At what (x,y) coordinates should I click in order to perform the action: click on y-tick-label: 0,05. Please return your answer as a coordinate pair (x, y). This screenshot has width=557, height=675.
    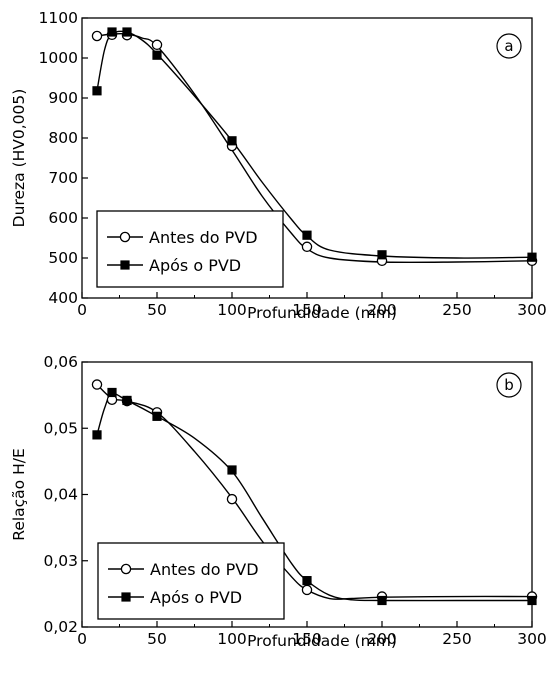
    Looking at the image, I should click on (60, 428).